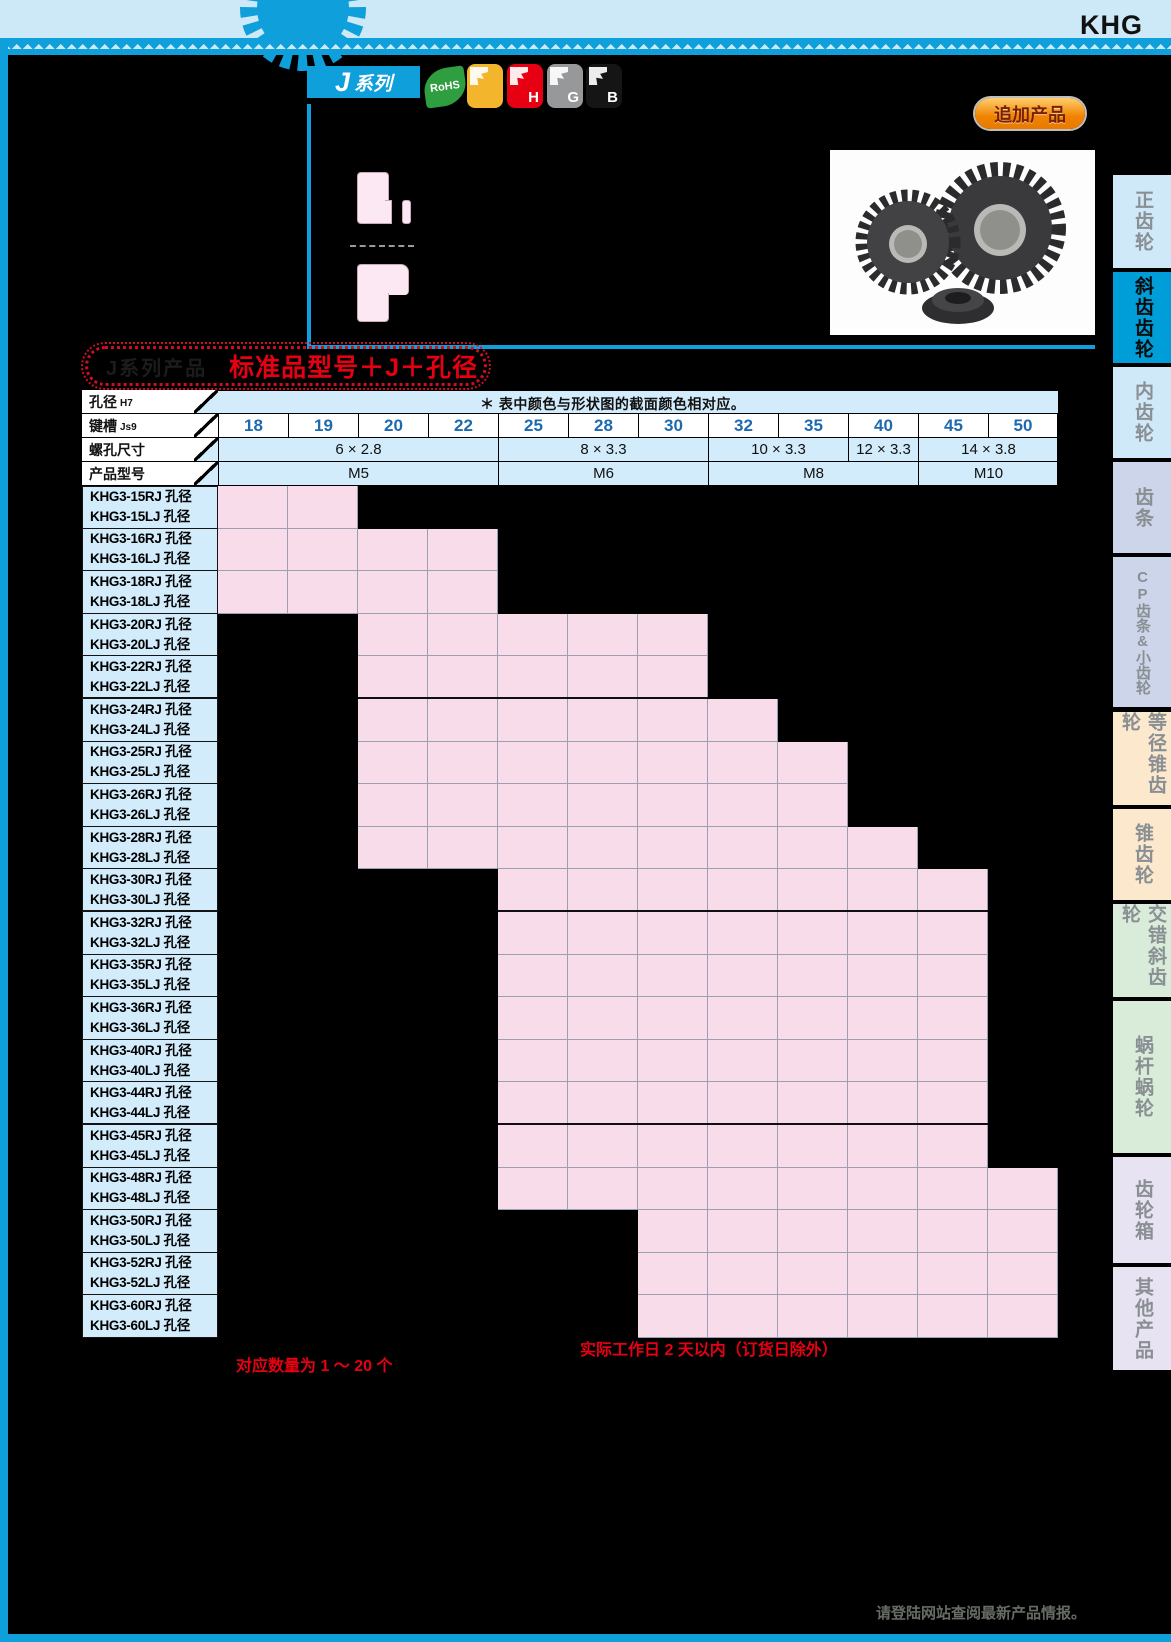 This screenshot has height=1642, width=1171. I want to click on row-label: KHG3-25RJ 孔径 KHG3-25LJ 孔径, so click(150, 763).